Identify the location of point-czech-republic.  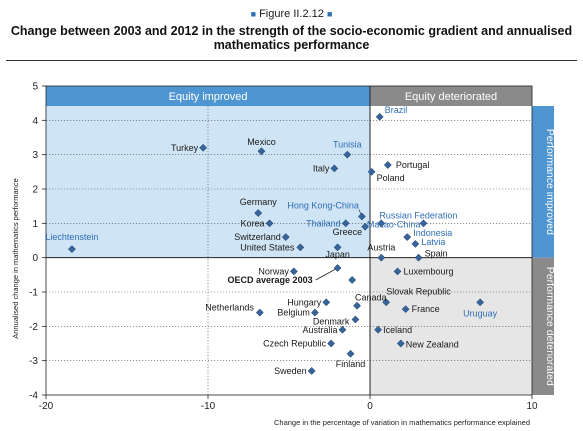
(331, 343).